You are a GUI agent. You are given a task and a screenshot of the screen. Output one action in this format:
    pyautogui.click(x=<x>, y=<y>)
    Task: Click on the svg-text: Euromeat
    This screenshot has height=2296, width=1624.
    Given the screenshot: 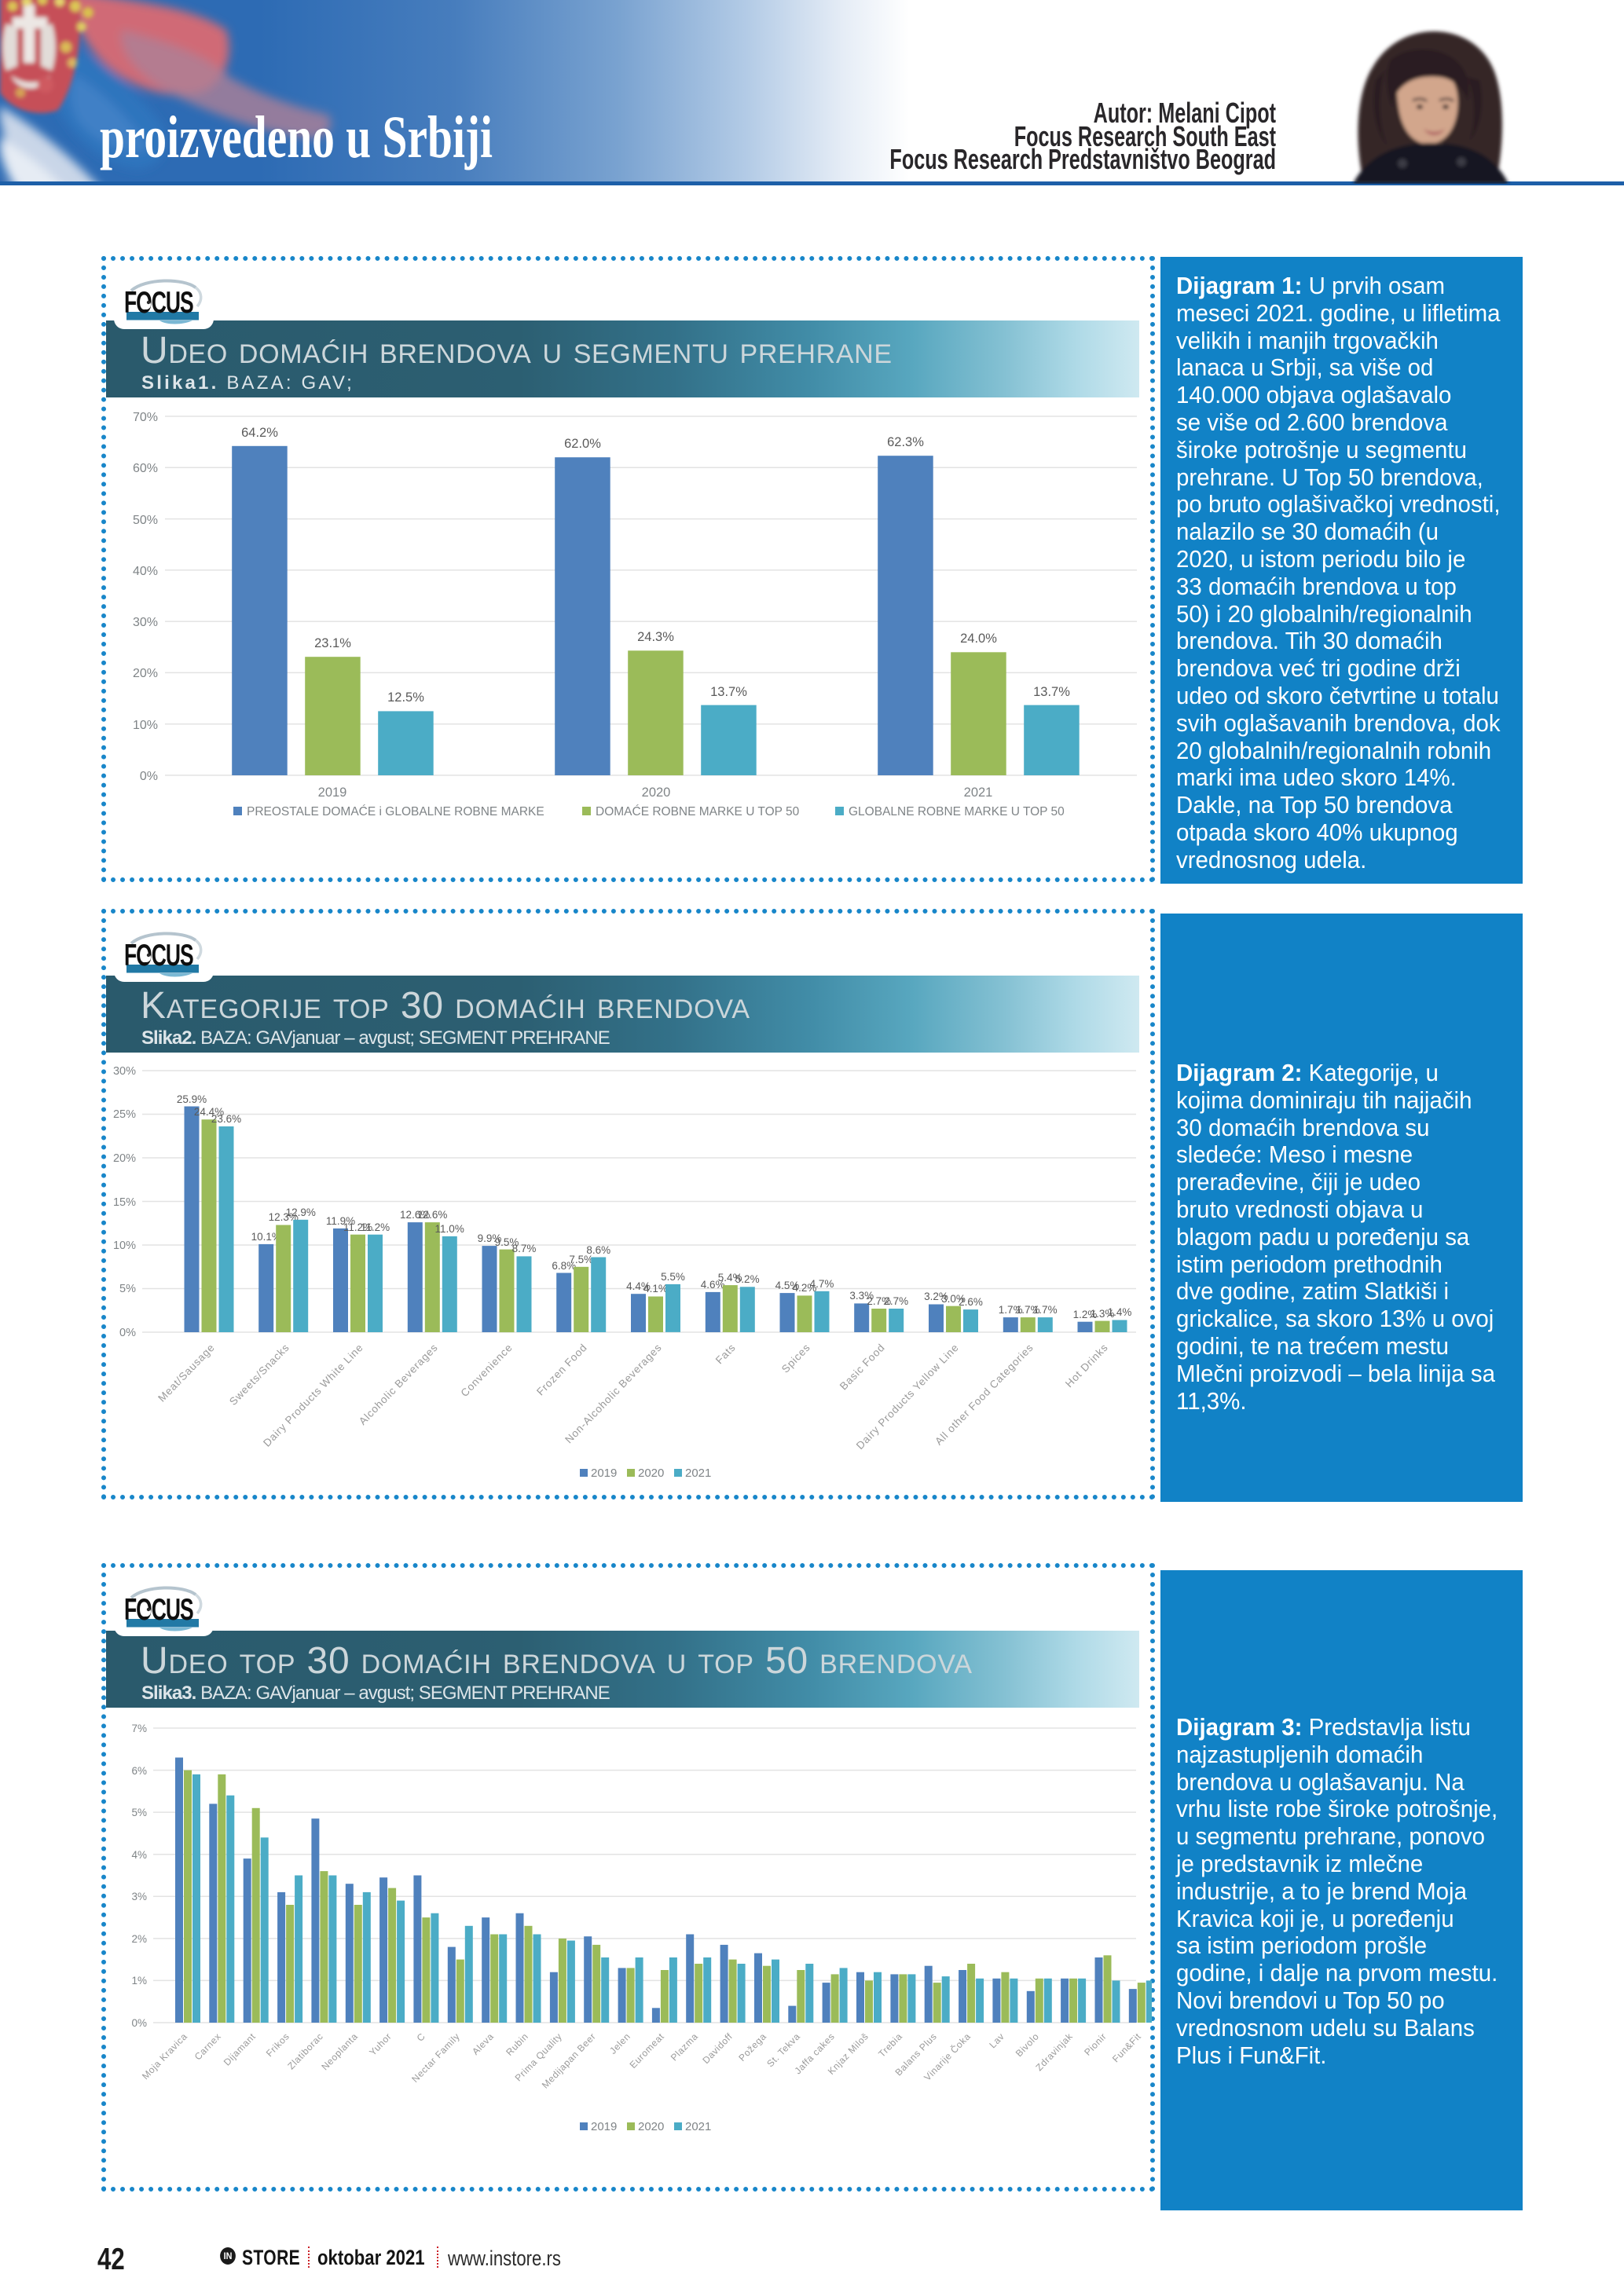 What is the action you would take?
    pyautogui.click(x=647, y=2051)
    